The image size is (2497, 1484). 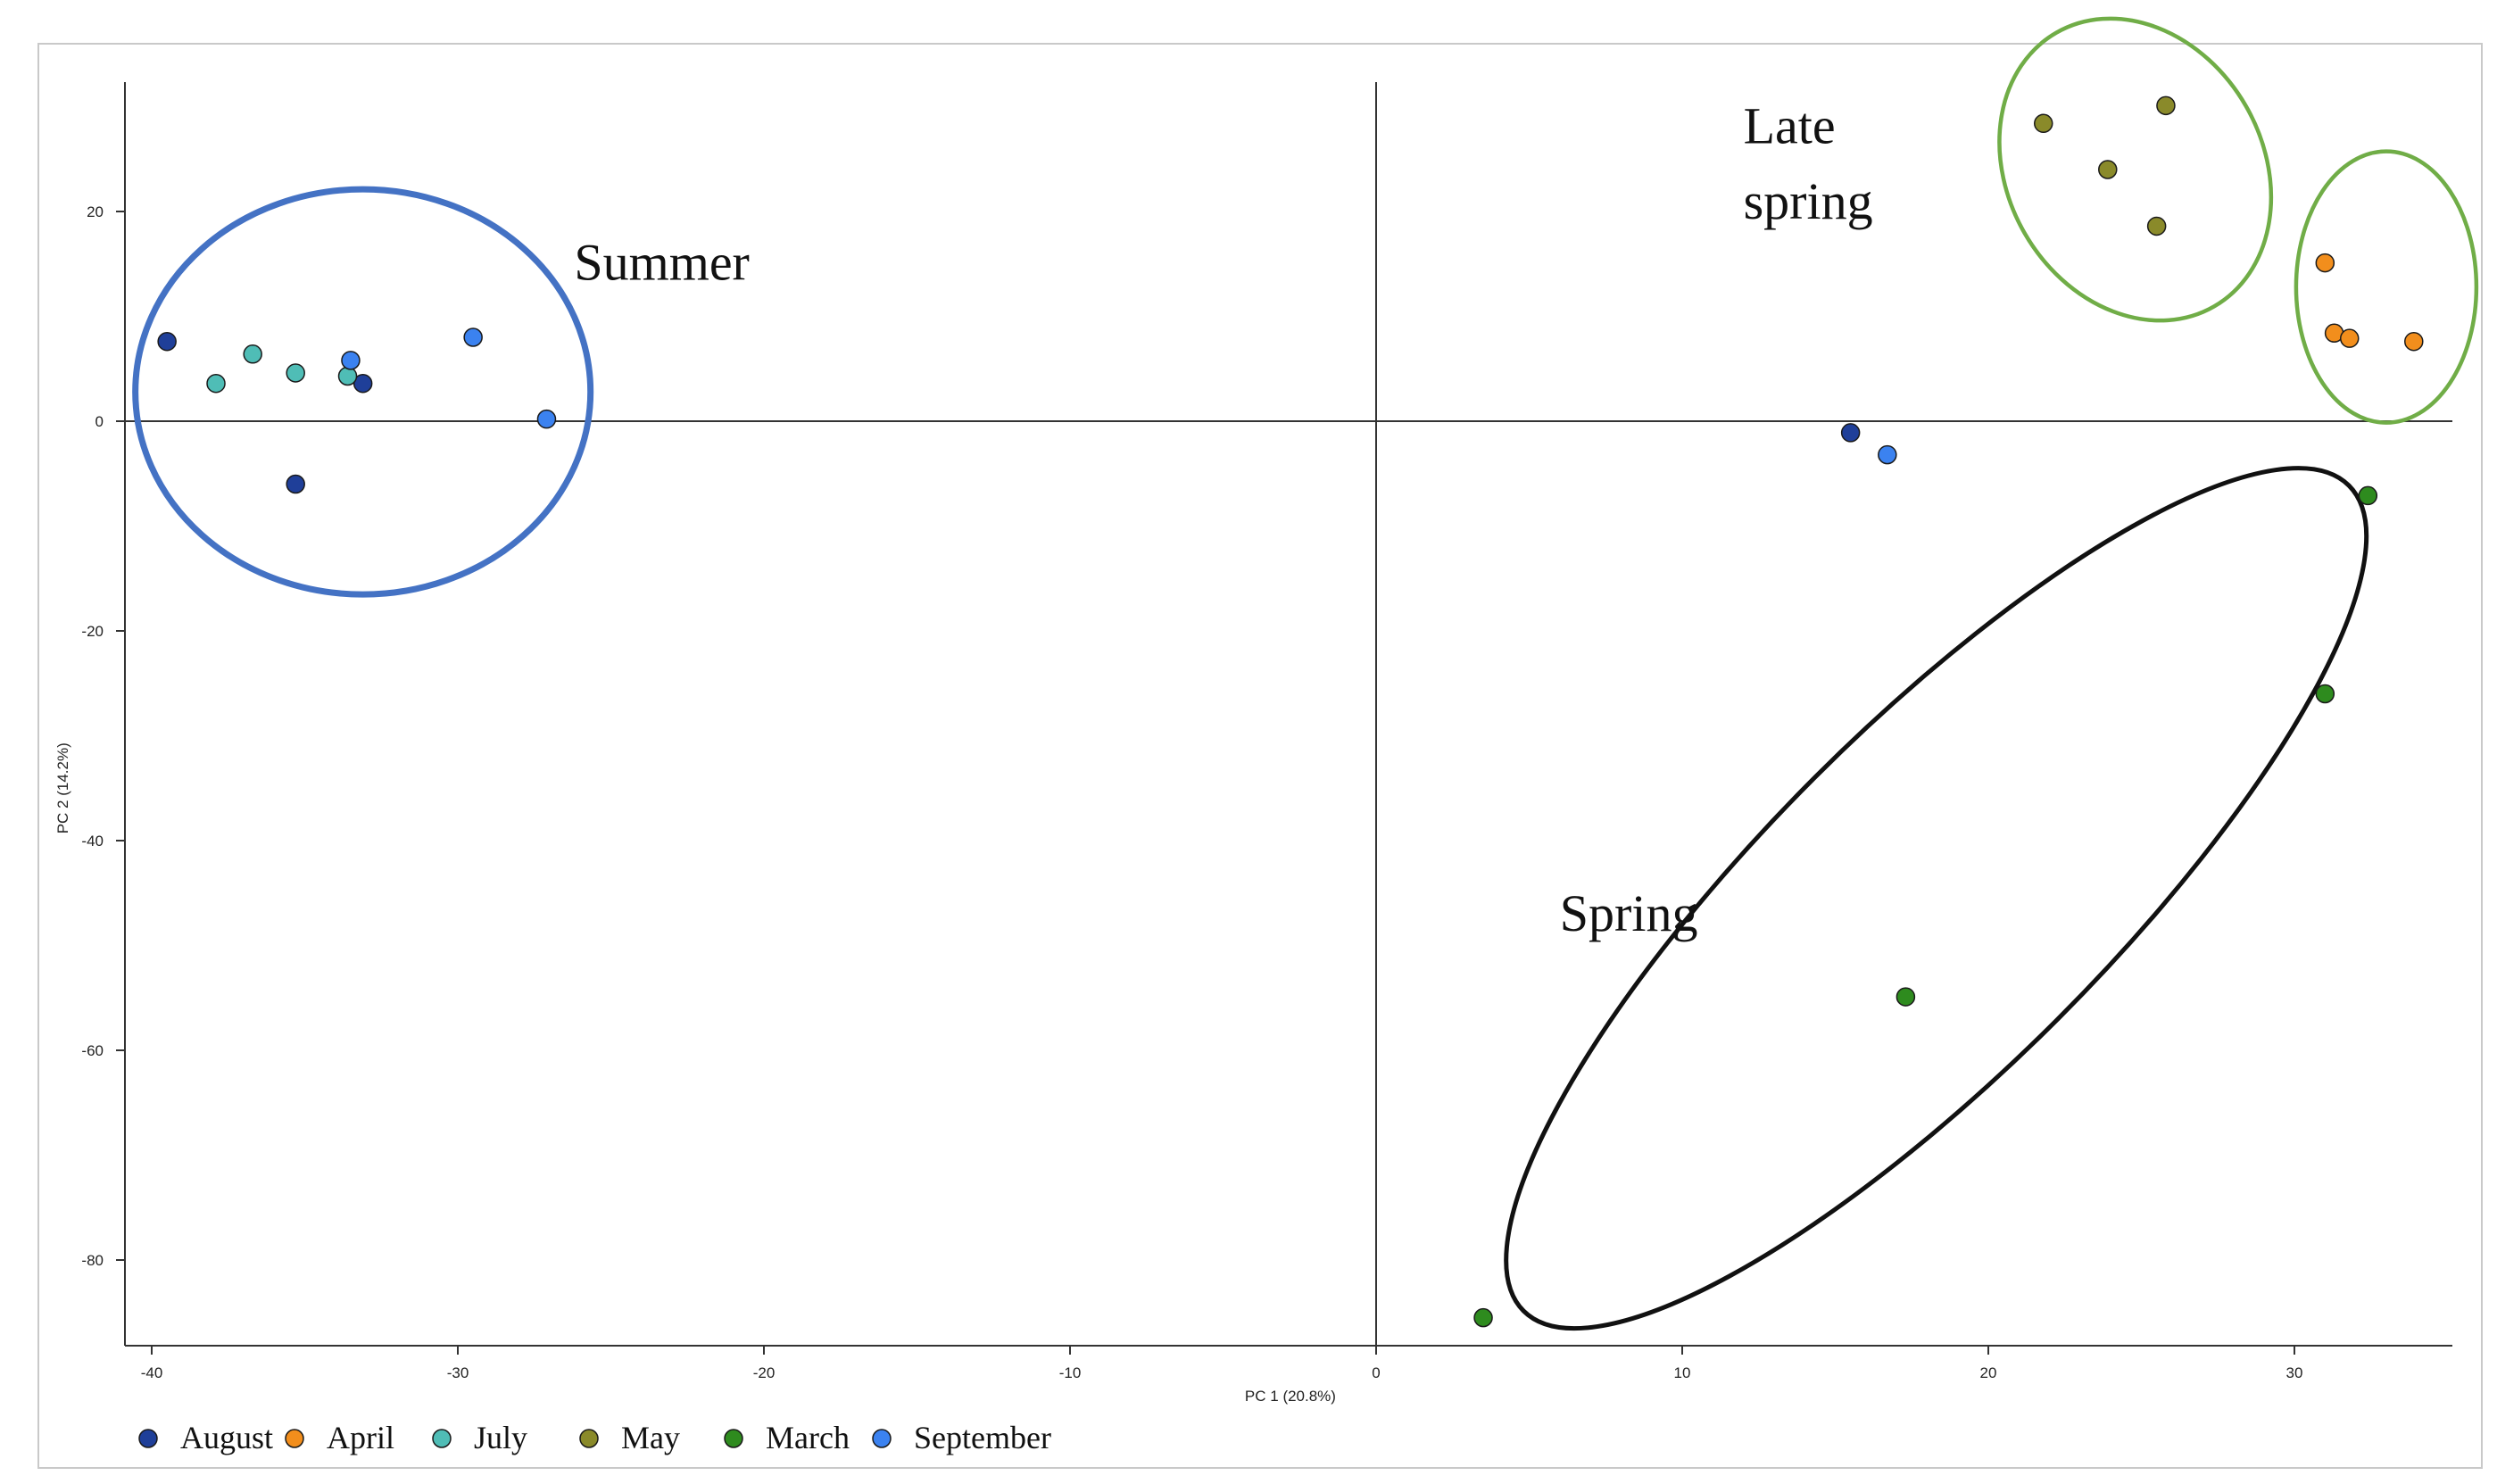 What do you see at coordinates (1070, 1372) in the screenshot?
I see `x-tick-label: -10` at bounding box center [1070, 1372].